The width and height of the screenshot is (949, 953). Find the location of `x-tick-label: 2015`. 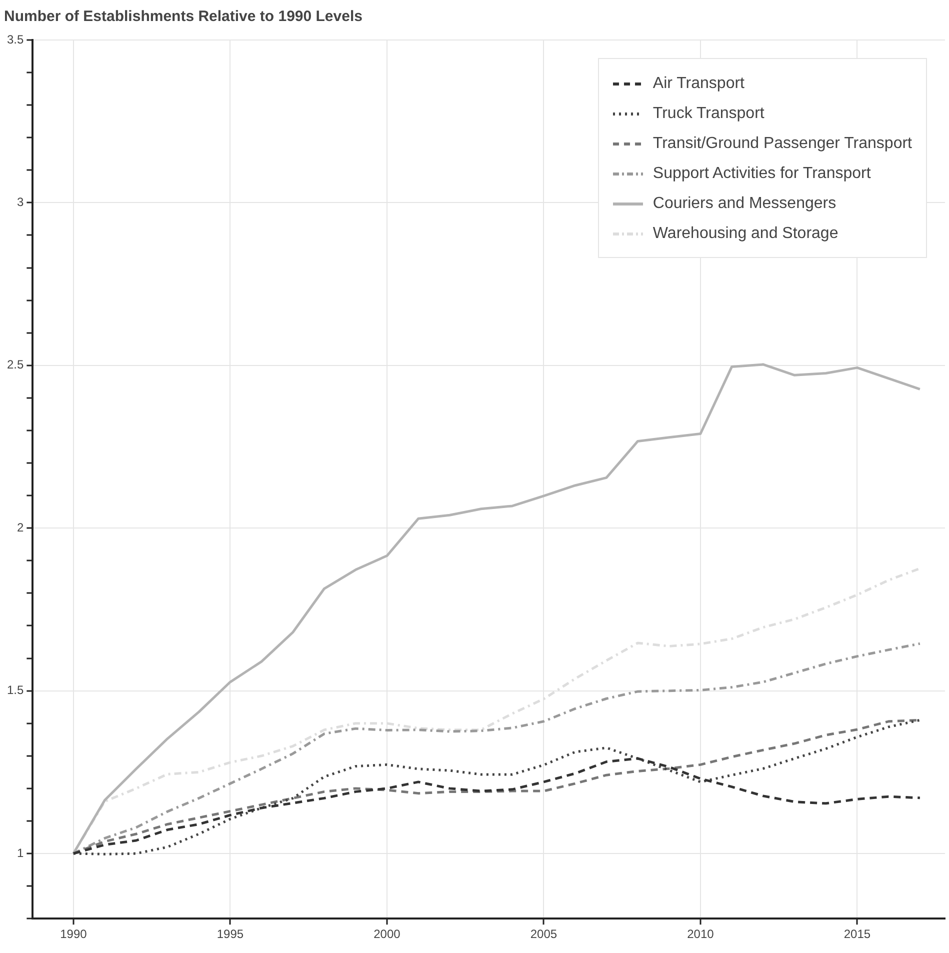

x-tick-label: 2015 is located at coordinates (857, 934).